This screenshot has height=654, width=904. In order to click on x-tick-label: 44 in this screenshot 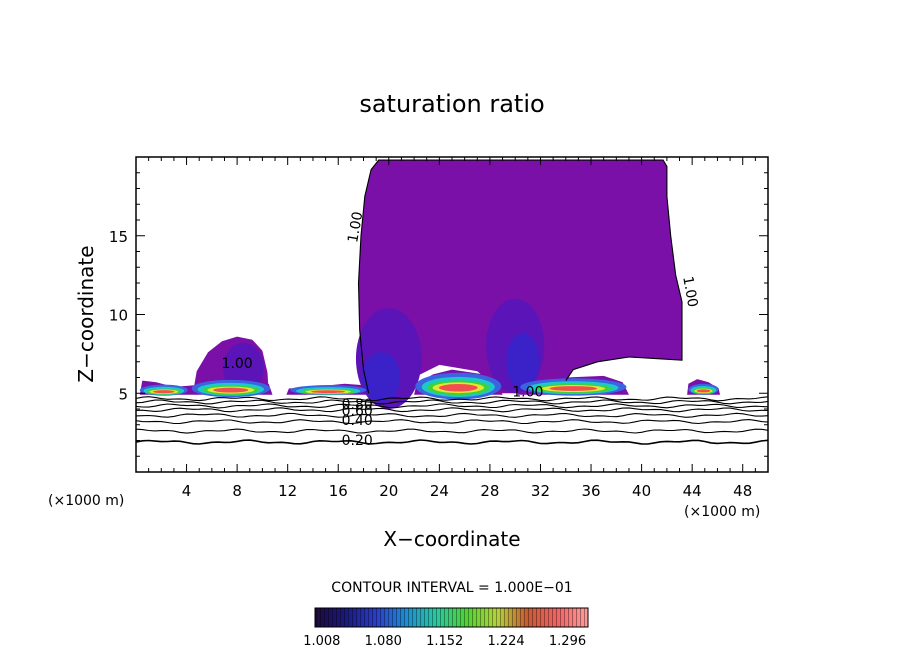, I will do `click(692, 491)`.